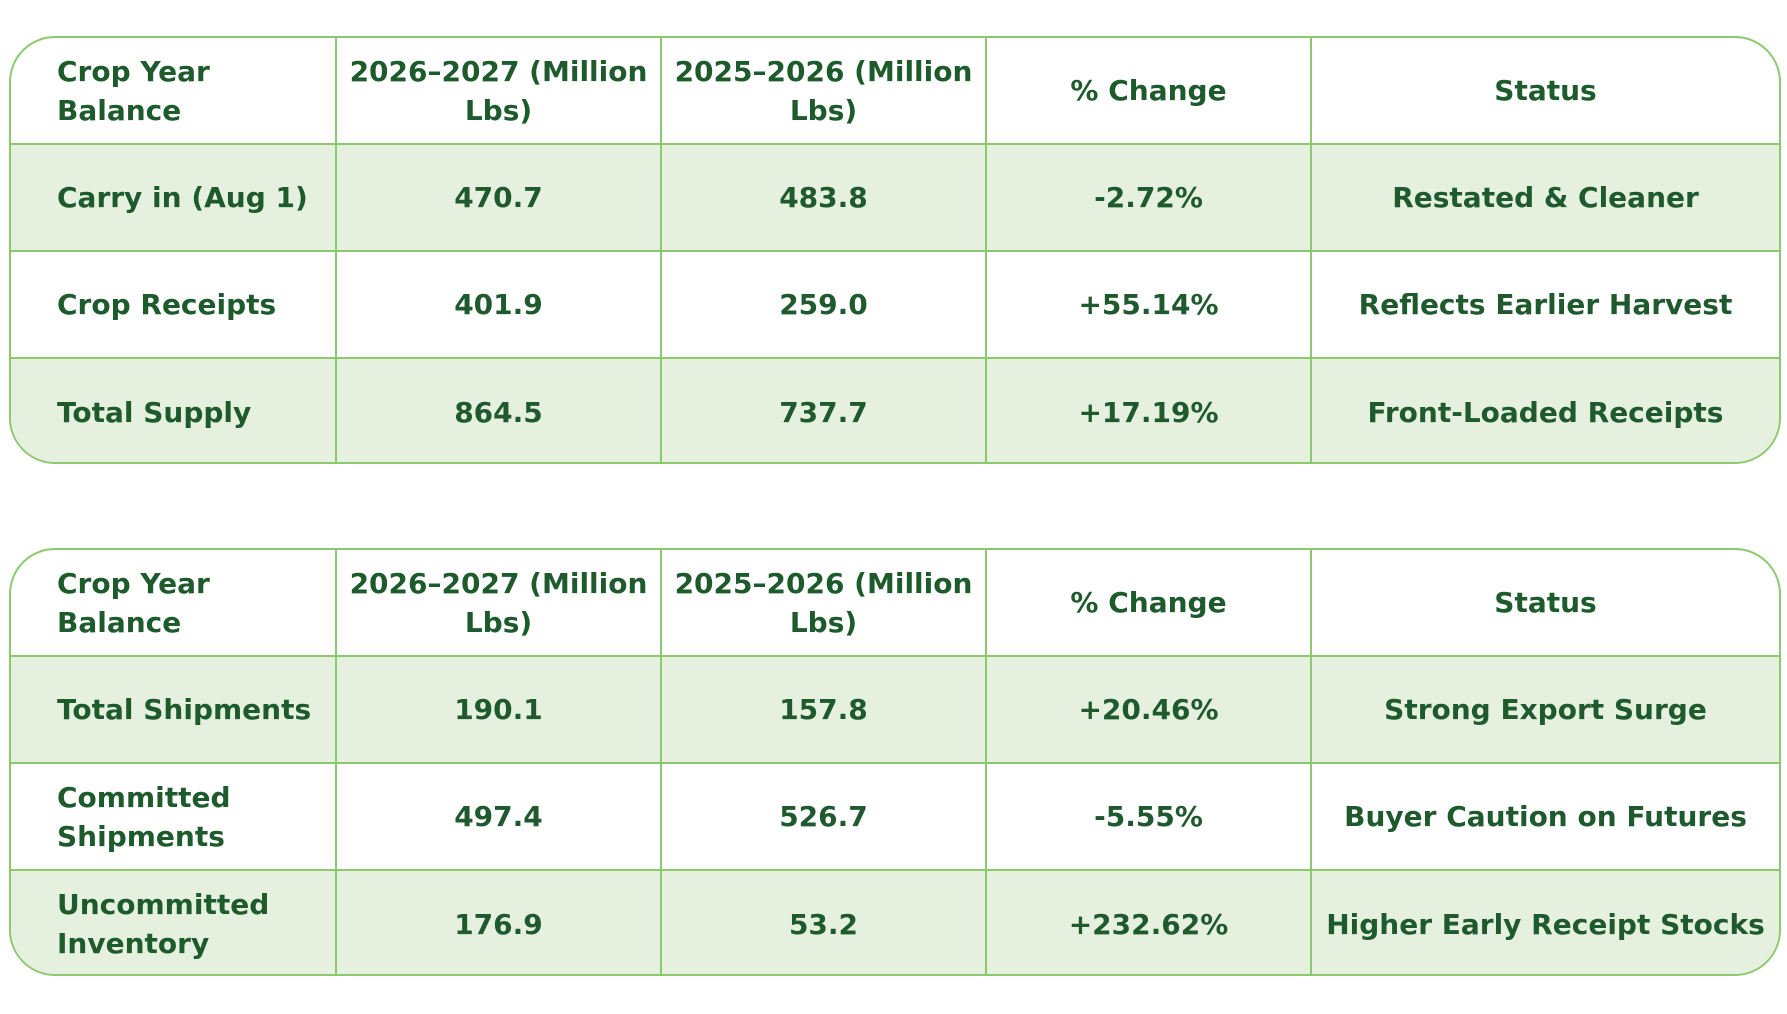  What do you see at coordinates (174, 198) in the screenshot?
I see `row-label: Carry in (Aug 1)` at bounding box center [174, 198].